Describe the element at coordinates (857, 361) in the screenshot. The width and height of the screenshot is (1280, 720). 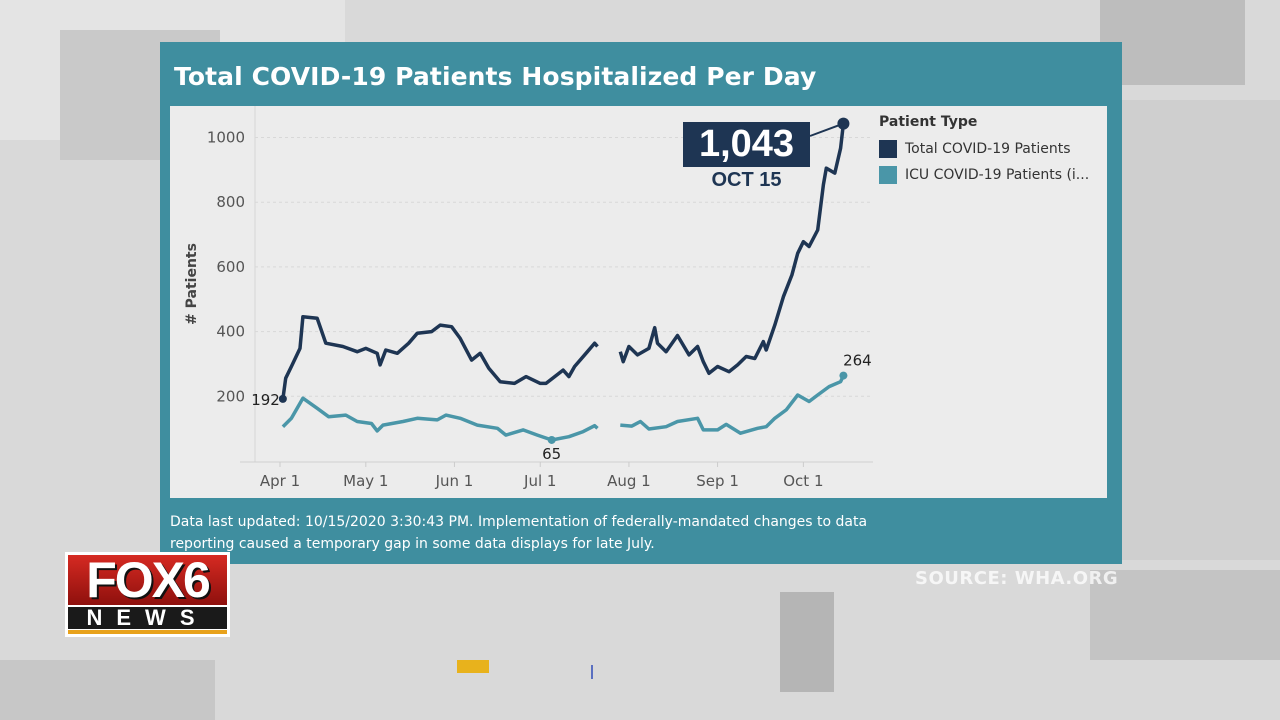
I see `data-label: 264` at that location.